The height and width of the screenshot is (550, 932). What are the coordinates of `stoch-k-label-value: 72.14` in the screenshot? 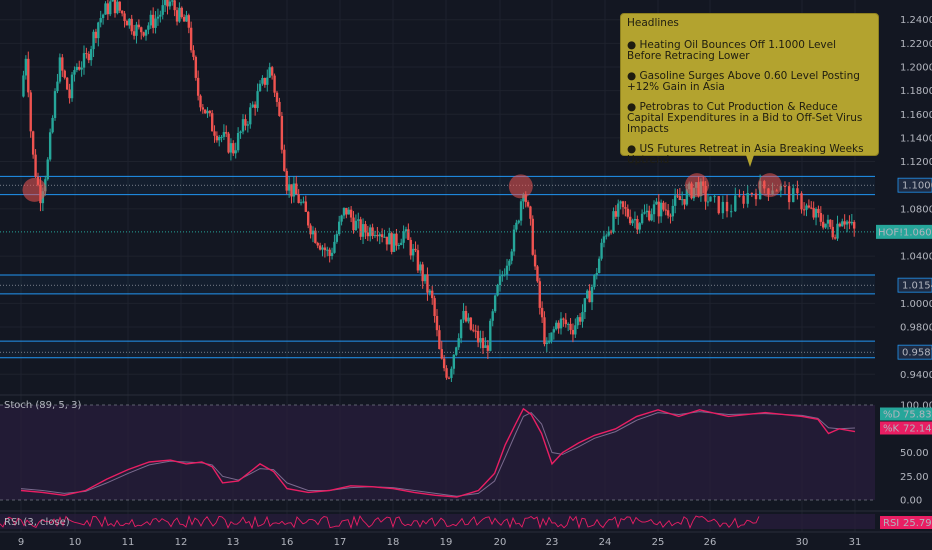 It's located at (917, 429).